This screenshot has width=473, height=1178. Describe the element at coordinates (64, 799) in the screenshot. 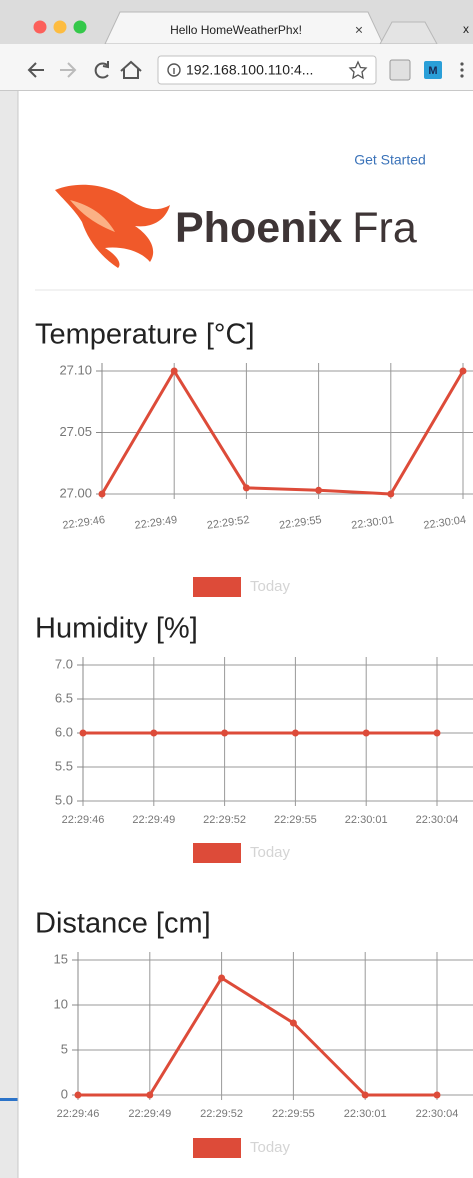

I see `y-tick-label: 5.0` at that location.